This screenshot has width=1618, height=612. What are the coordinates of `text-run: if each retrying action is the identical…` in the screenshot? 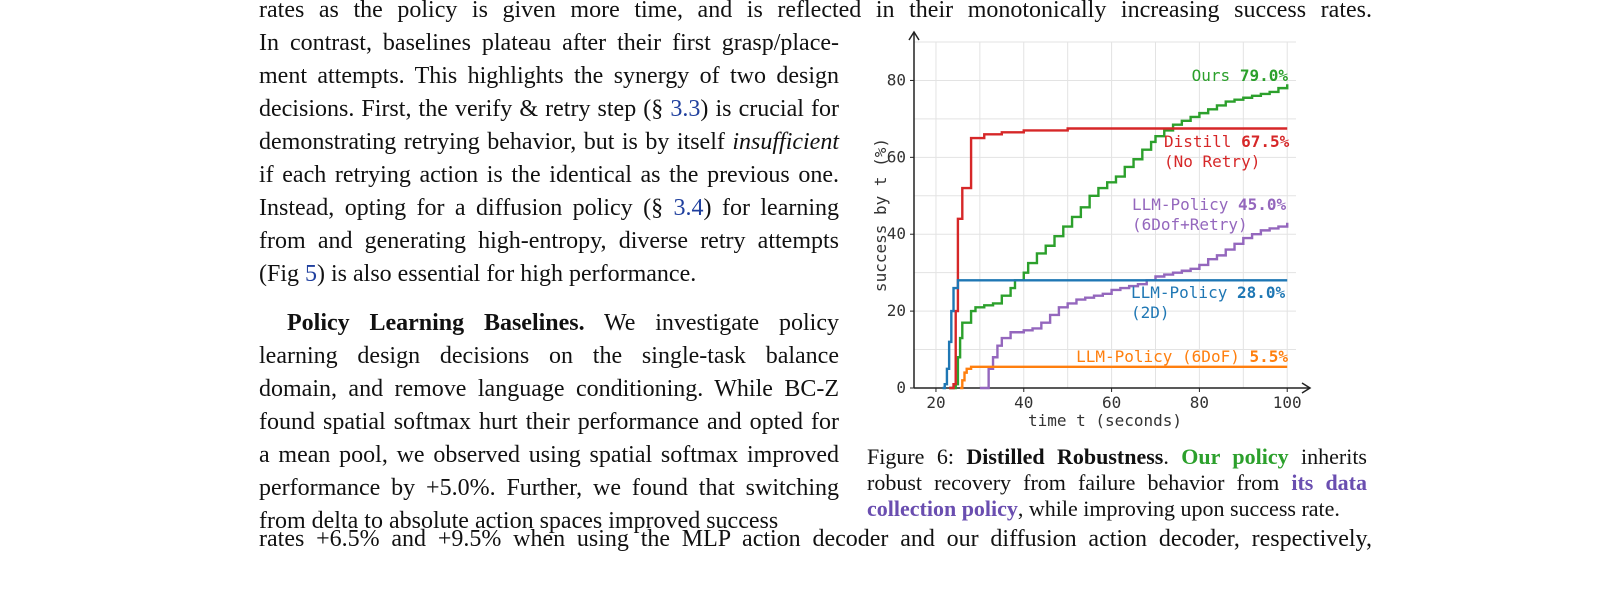 It's located at (549, 191).